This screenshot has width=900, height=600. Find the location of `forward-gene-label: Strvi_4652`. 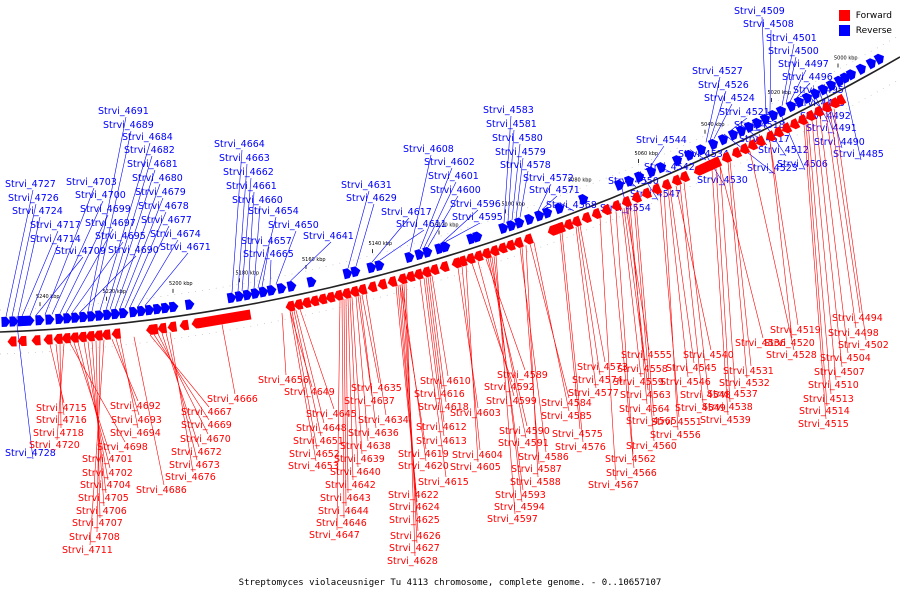

forward-gene-label: Strvi_4652 is located at coordinates (314, 454).